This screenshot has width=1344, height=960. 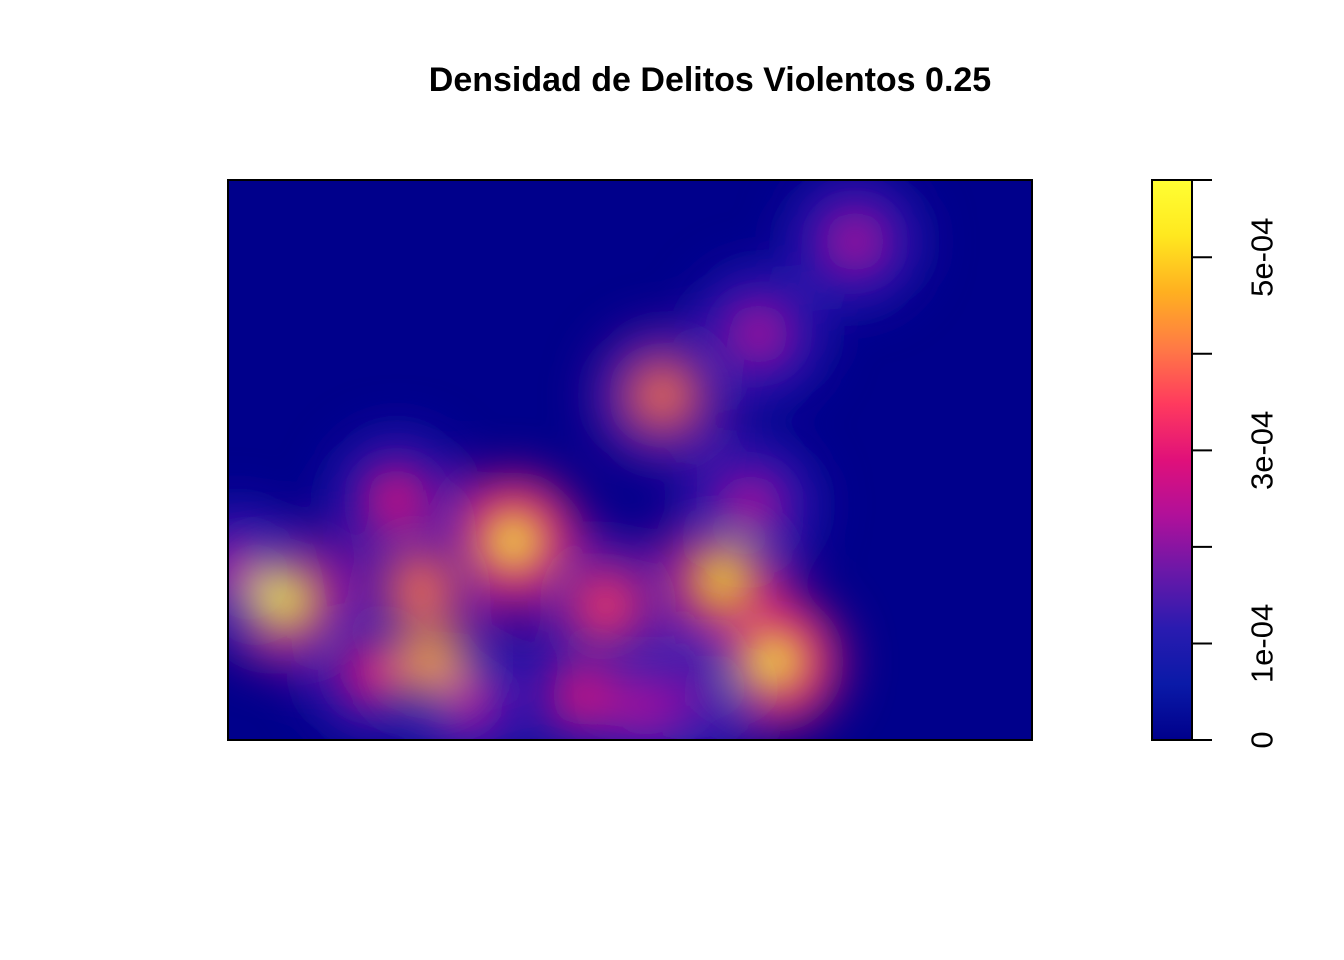 What do you see at coordinates (1172, 460) in the screenshot?
I see `colorbar` at bounding box center [1172, 460].